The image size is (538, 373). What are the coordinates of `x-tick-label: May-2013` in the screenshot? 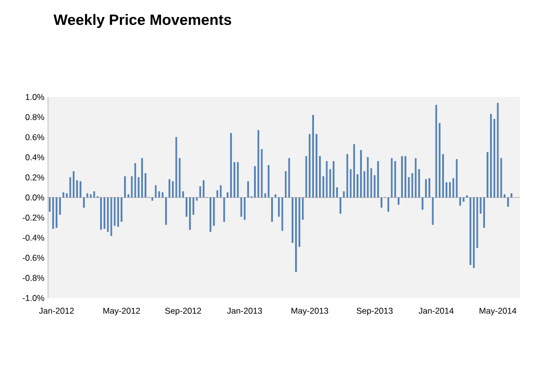 It's located at (310, 312).